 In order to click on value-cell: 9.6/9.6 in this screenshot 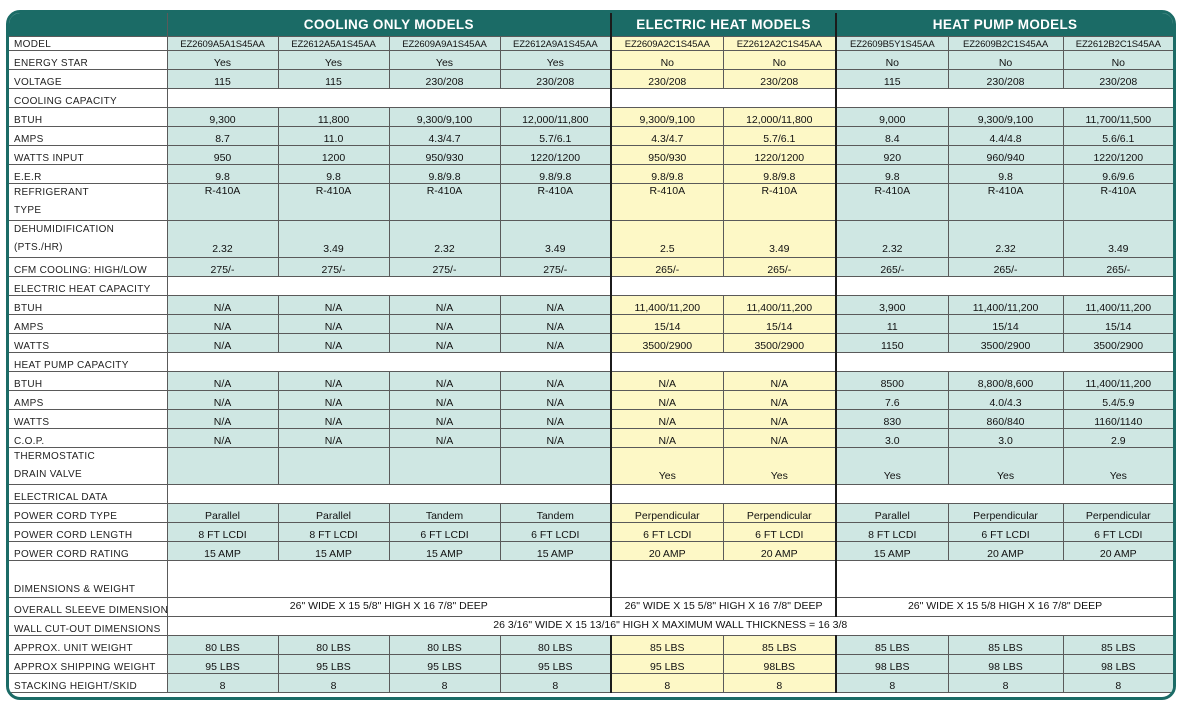, I will do `click(1117, 174)`.